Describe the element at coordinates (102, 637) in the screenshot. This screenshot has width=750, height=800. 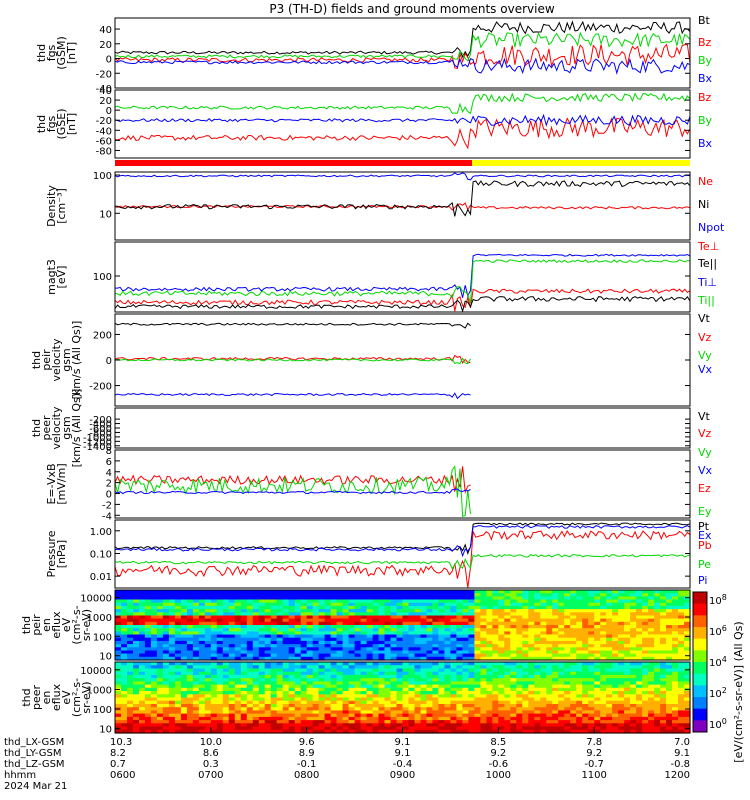
I see `y-tick-label: 100` at that location.